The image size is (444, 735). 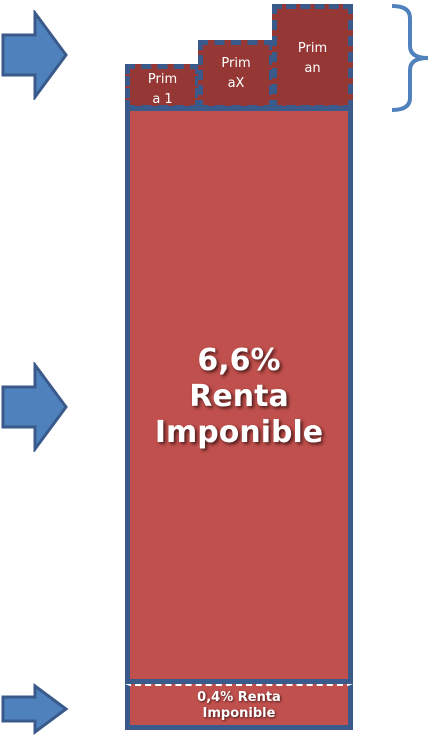 I want to click on renta-imponible-bottom-block: 0,4% Renta Imponible, so click(x=239, y=707).